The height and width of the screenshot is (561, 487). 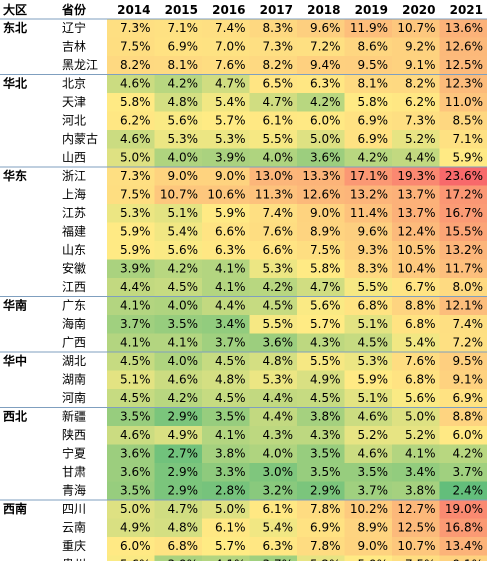 What do you see at coordinates (74, 306) in the screenshot?
I see `province-label: 广东` at bounding box center [74, 306].